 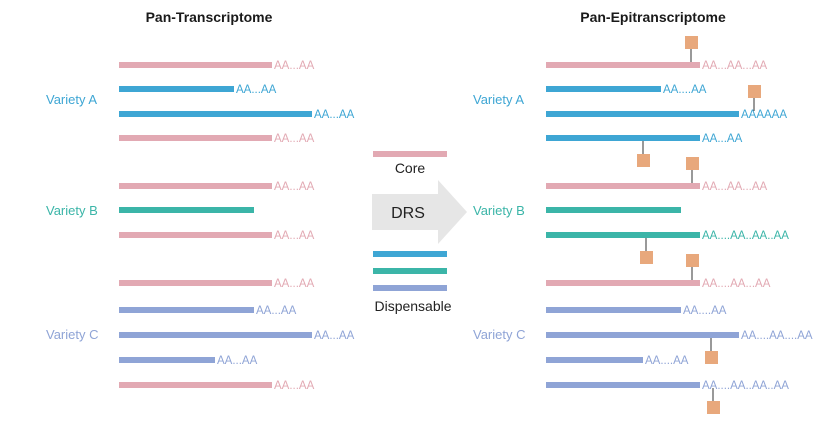 I want to click on right-polya-tail-label: AA....AA....AA, so click(x=777, y=336).